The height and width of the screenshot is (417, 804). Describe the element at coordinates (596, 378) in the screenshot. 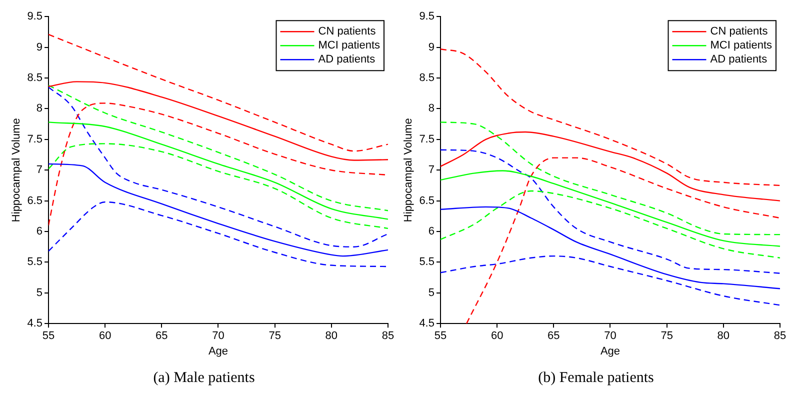

I see `text: (b) Female patients` at that location.